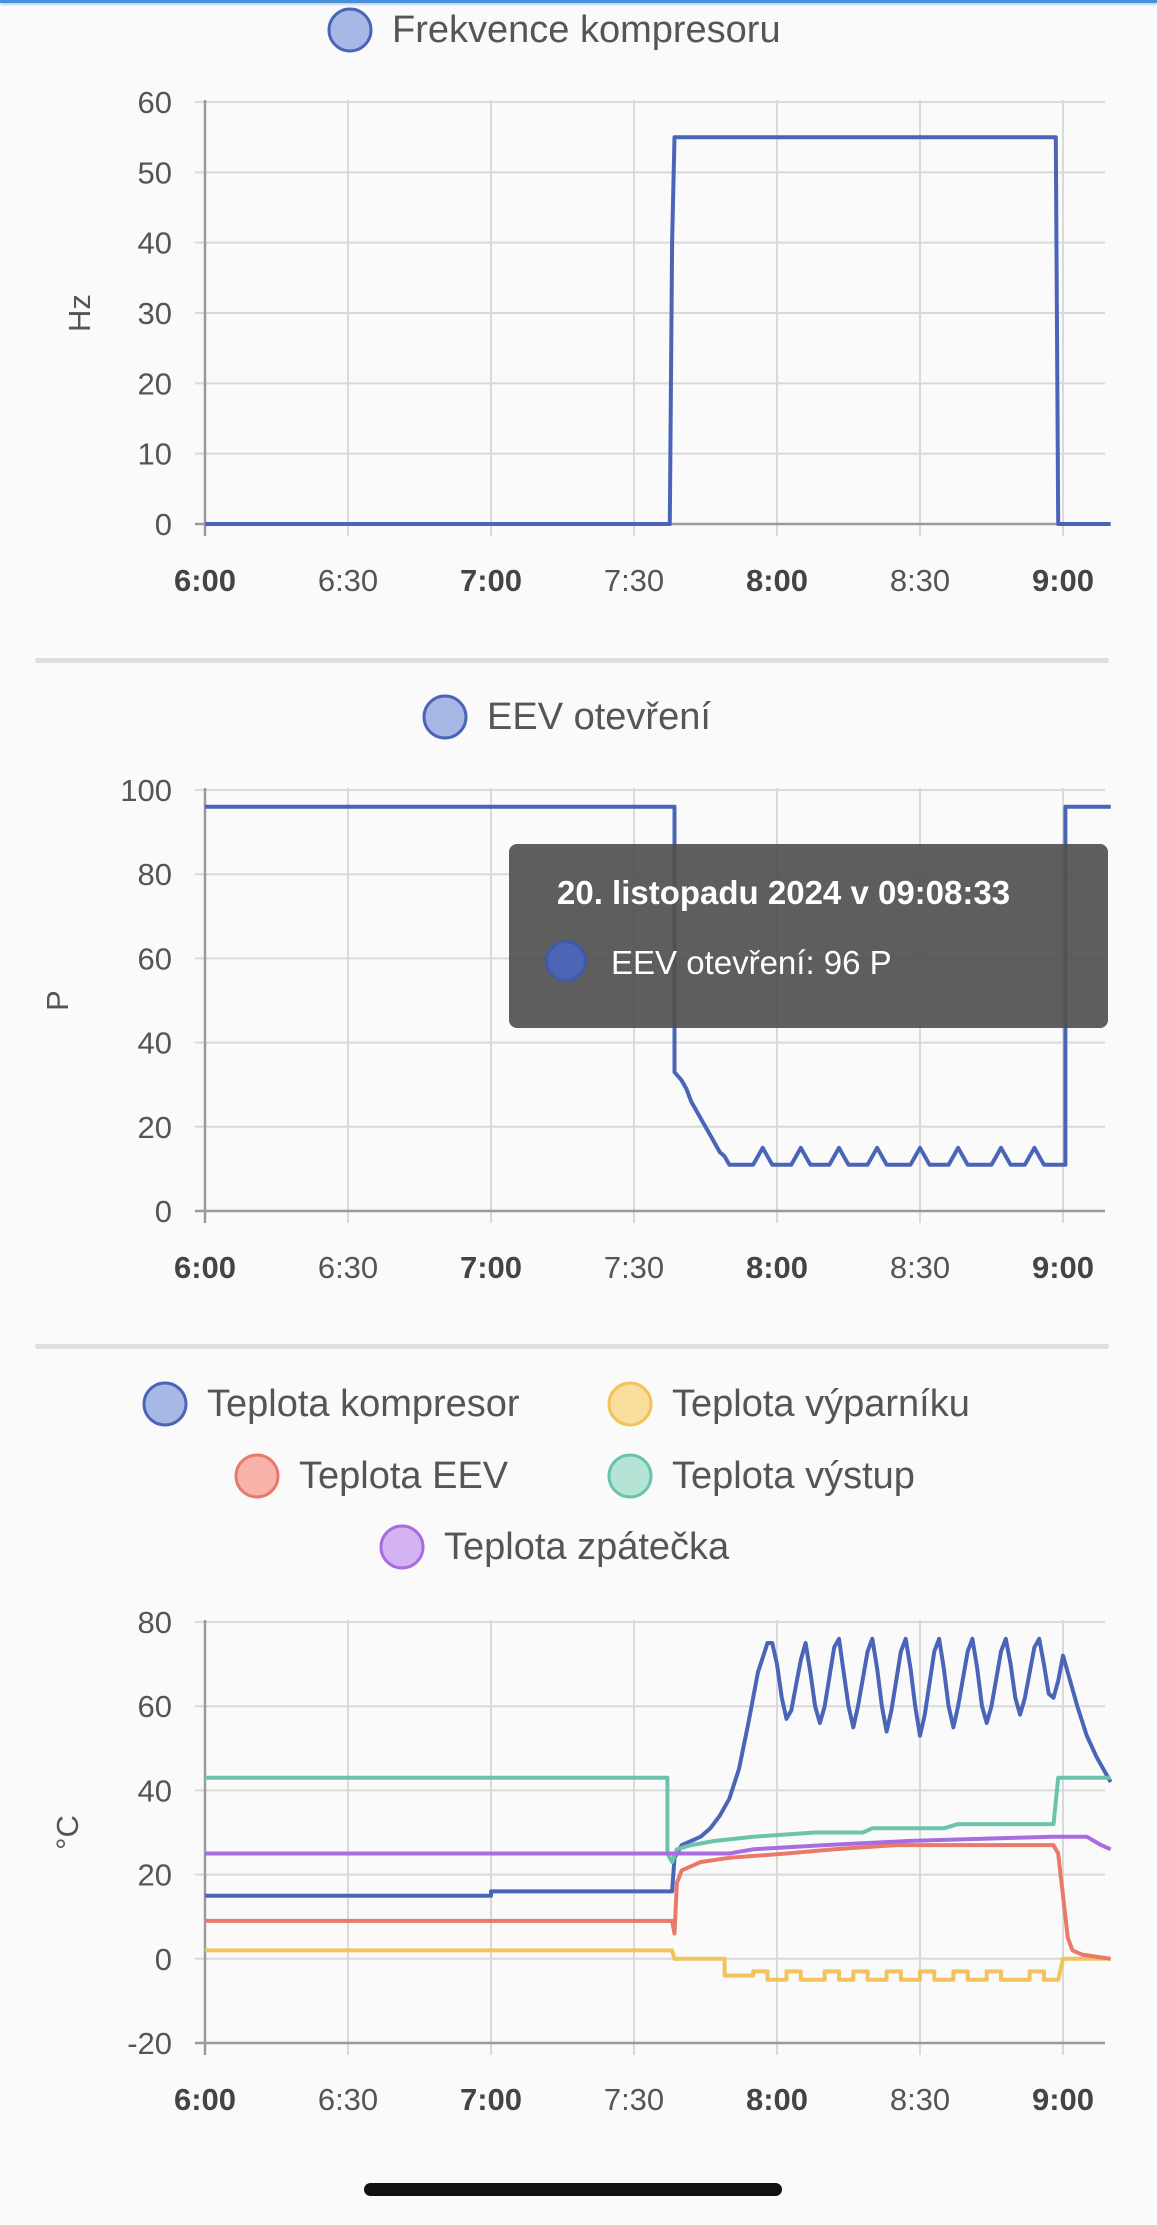 This screenshot has width=1157, height=2225. I want to click on top-status-accent, so click(578, 1).